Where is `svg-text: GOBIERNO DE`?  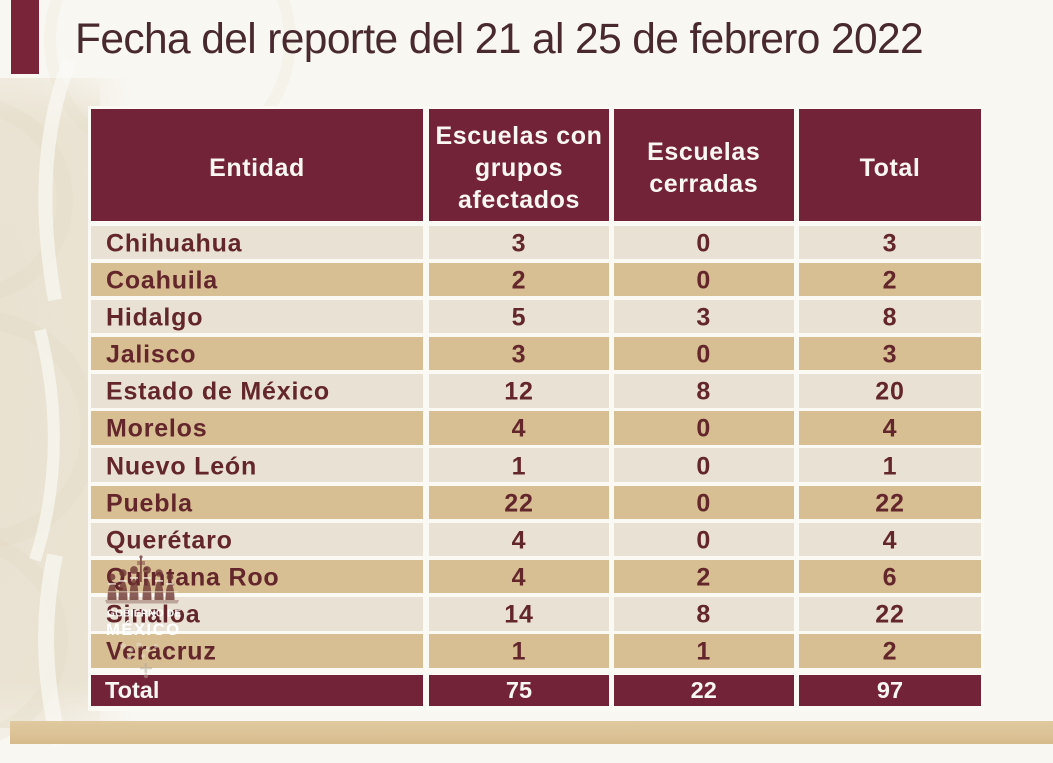 svg-text: GOBIERNO DE is located at coordinates (144, 614).